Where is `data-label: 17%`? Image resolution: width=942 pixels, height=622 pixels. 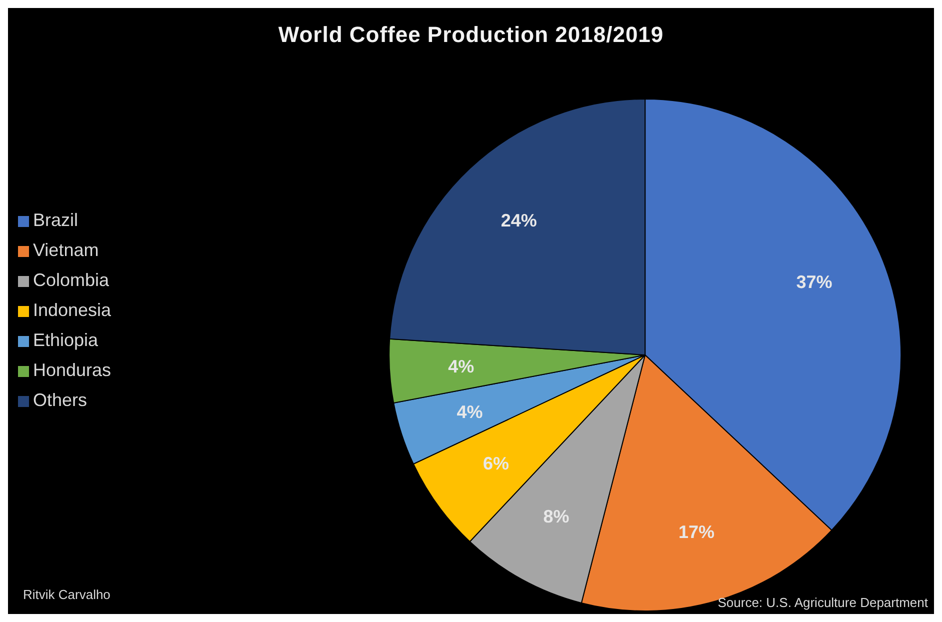
data-label: 17% is located at coordinates (696, 532).